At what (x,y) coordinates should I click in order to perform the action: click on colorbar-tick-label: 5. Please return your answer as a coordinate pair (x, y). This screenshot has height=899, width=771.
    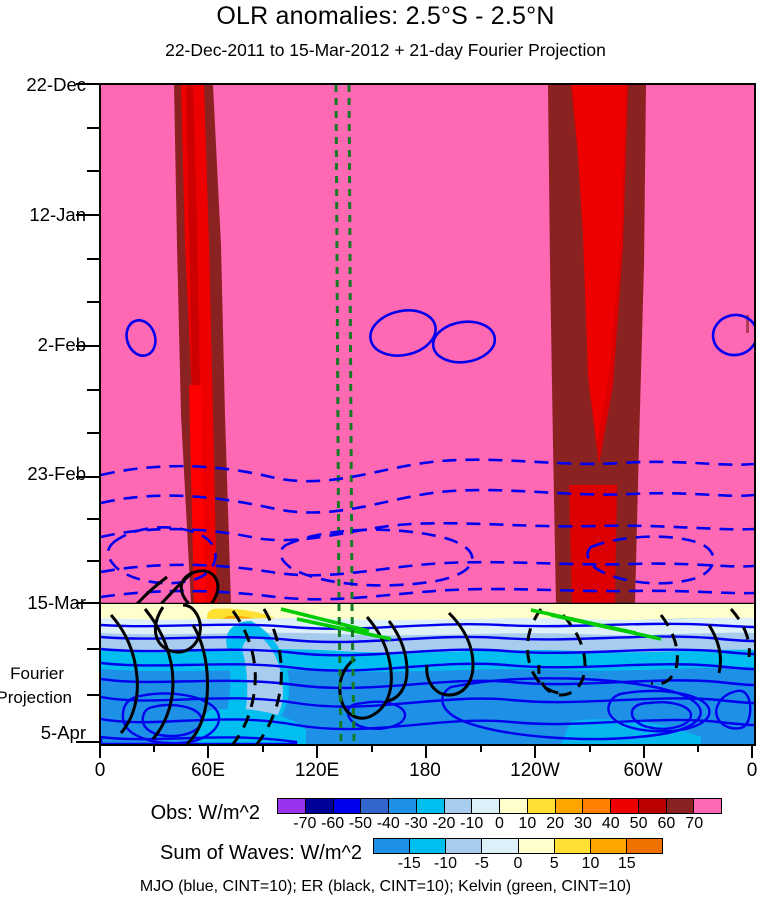
    Looking at the image, I should click on (554, 863).